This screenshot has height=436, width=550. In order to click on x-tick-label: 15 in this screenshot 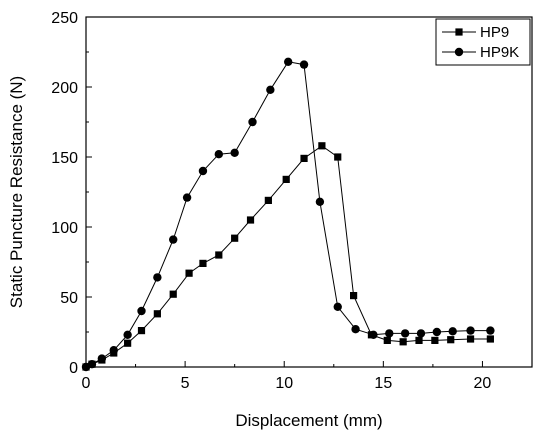, I will do `click(383, 383)`.